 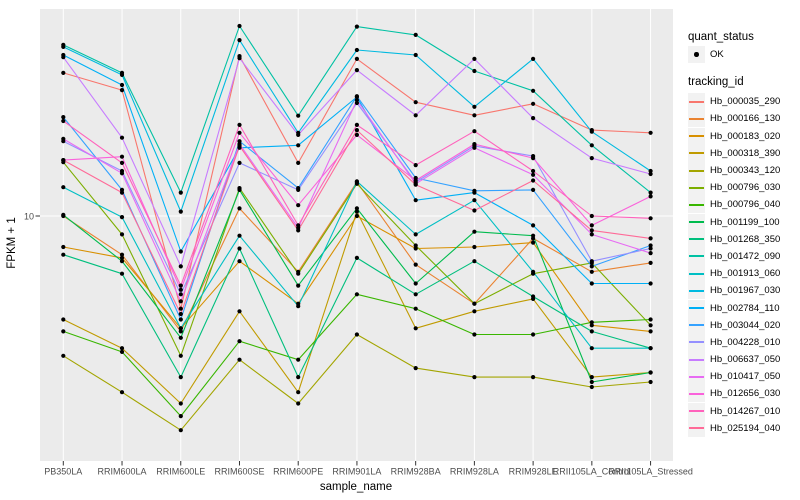 What do you see at coordinates (745, 171) in the screenshot?
I see `legend-item-label: Hb_000343_120` at bounding box center [745, 171].